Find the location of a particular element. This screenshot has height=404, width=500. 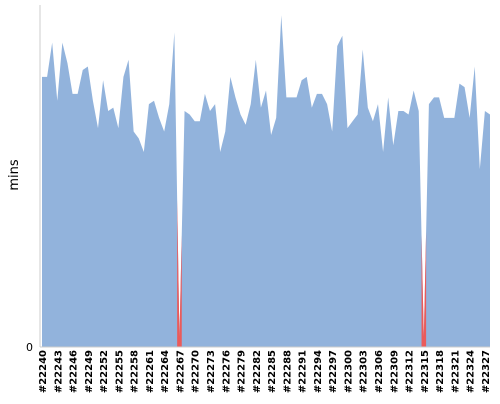

x-tick-label: #22270 is located at coordinates (196, 371).